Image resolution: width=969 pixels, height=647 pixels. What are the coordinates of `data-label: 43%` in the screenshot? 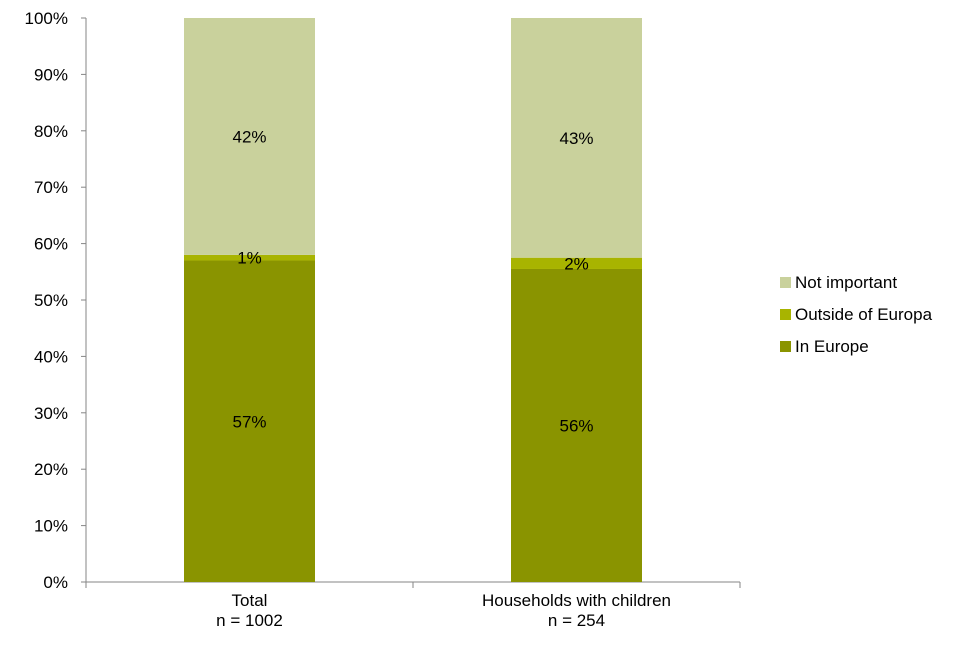 It's located at (576, 138).